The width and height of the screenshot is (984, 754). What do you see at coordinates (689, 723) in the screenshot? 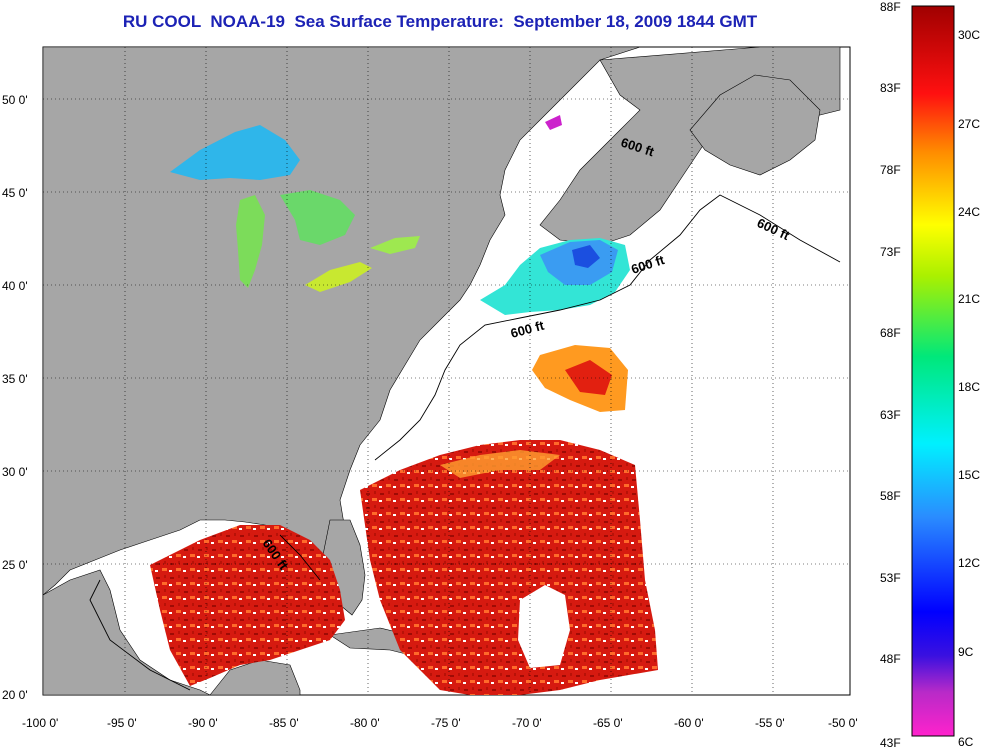
I see `lon-tick-label: -60 0'` at bounding box center [689, 723].